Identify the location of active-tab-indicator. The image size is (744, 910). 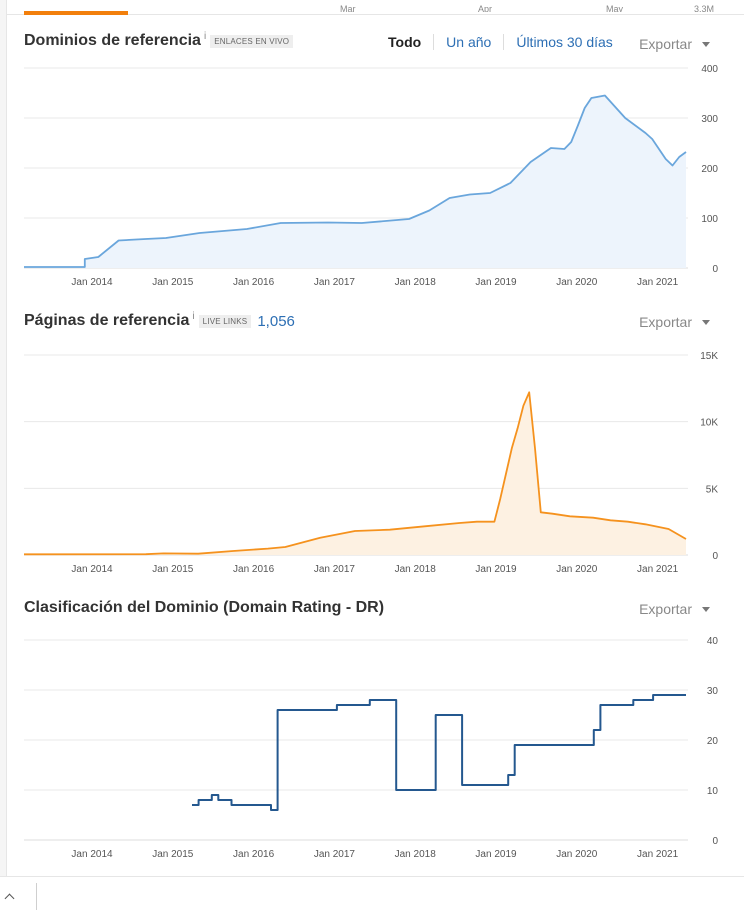
(76, 13).